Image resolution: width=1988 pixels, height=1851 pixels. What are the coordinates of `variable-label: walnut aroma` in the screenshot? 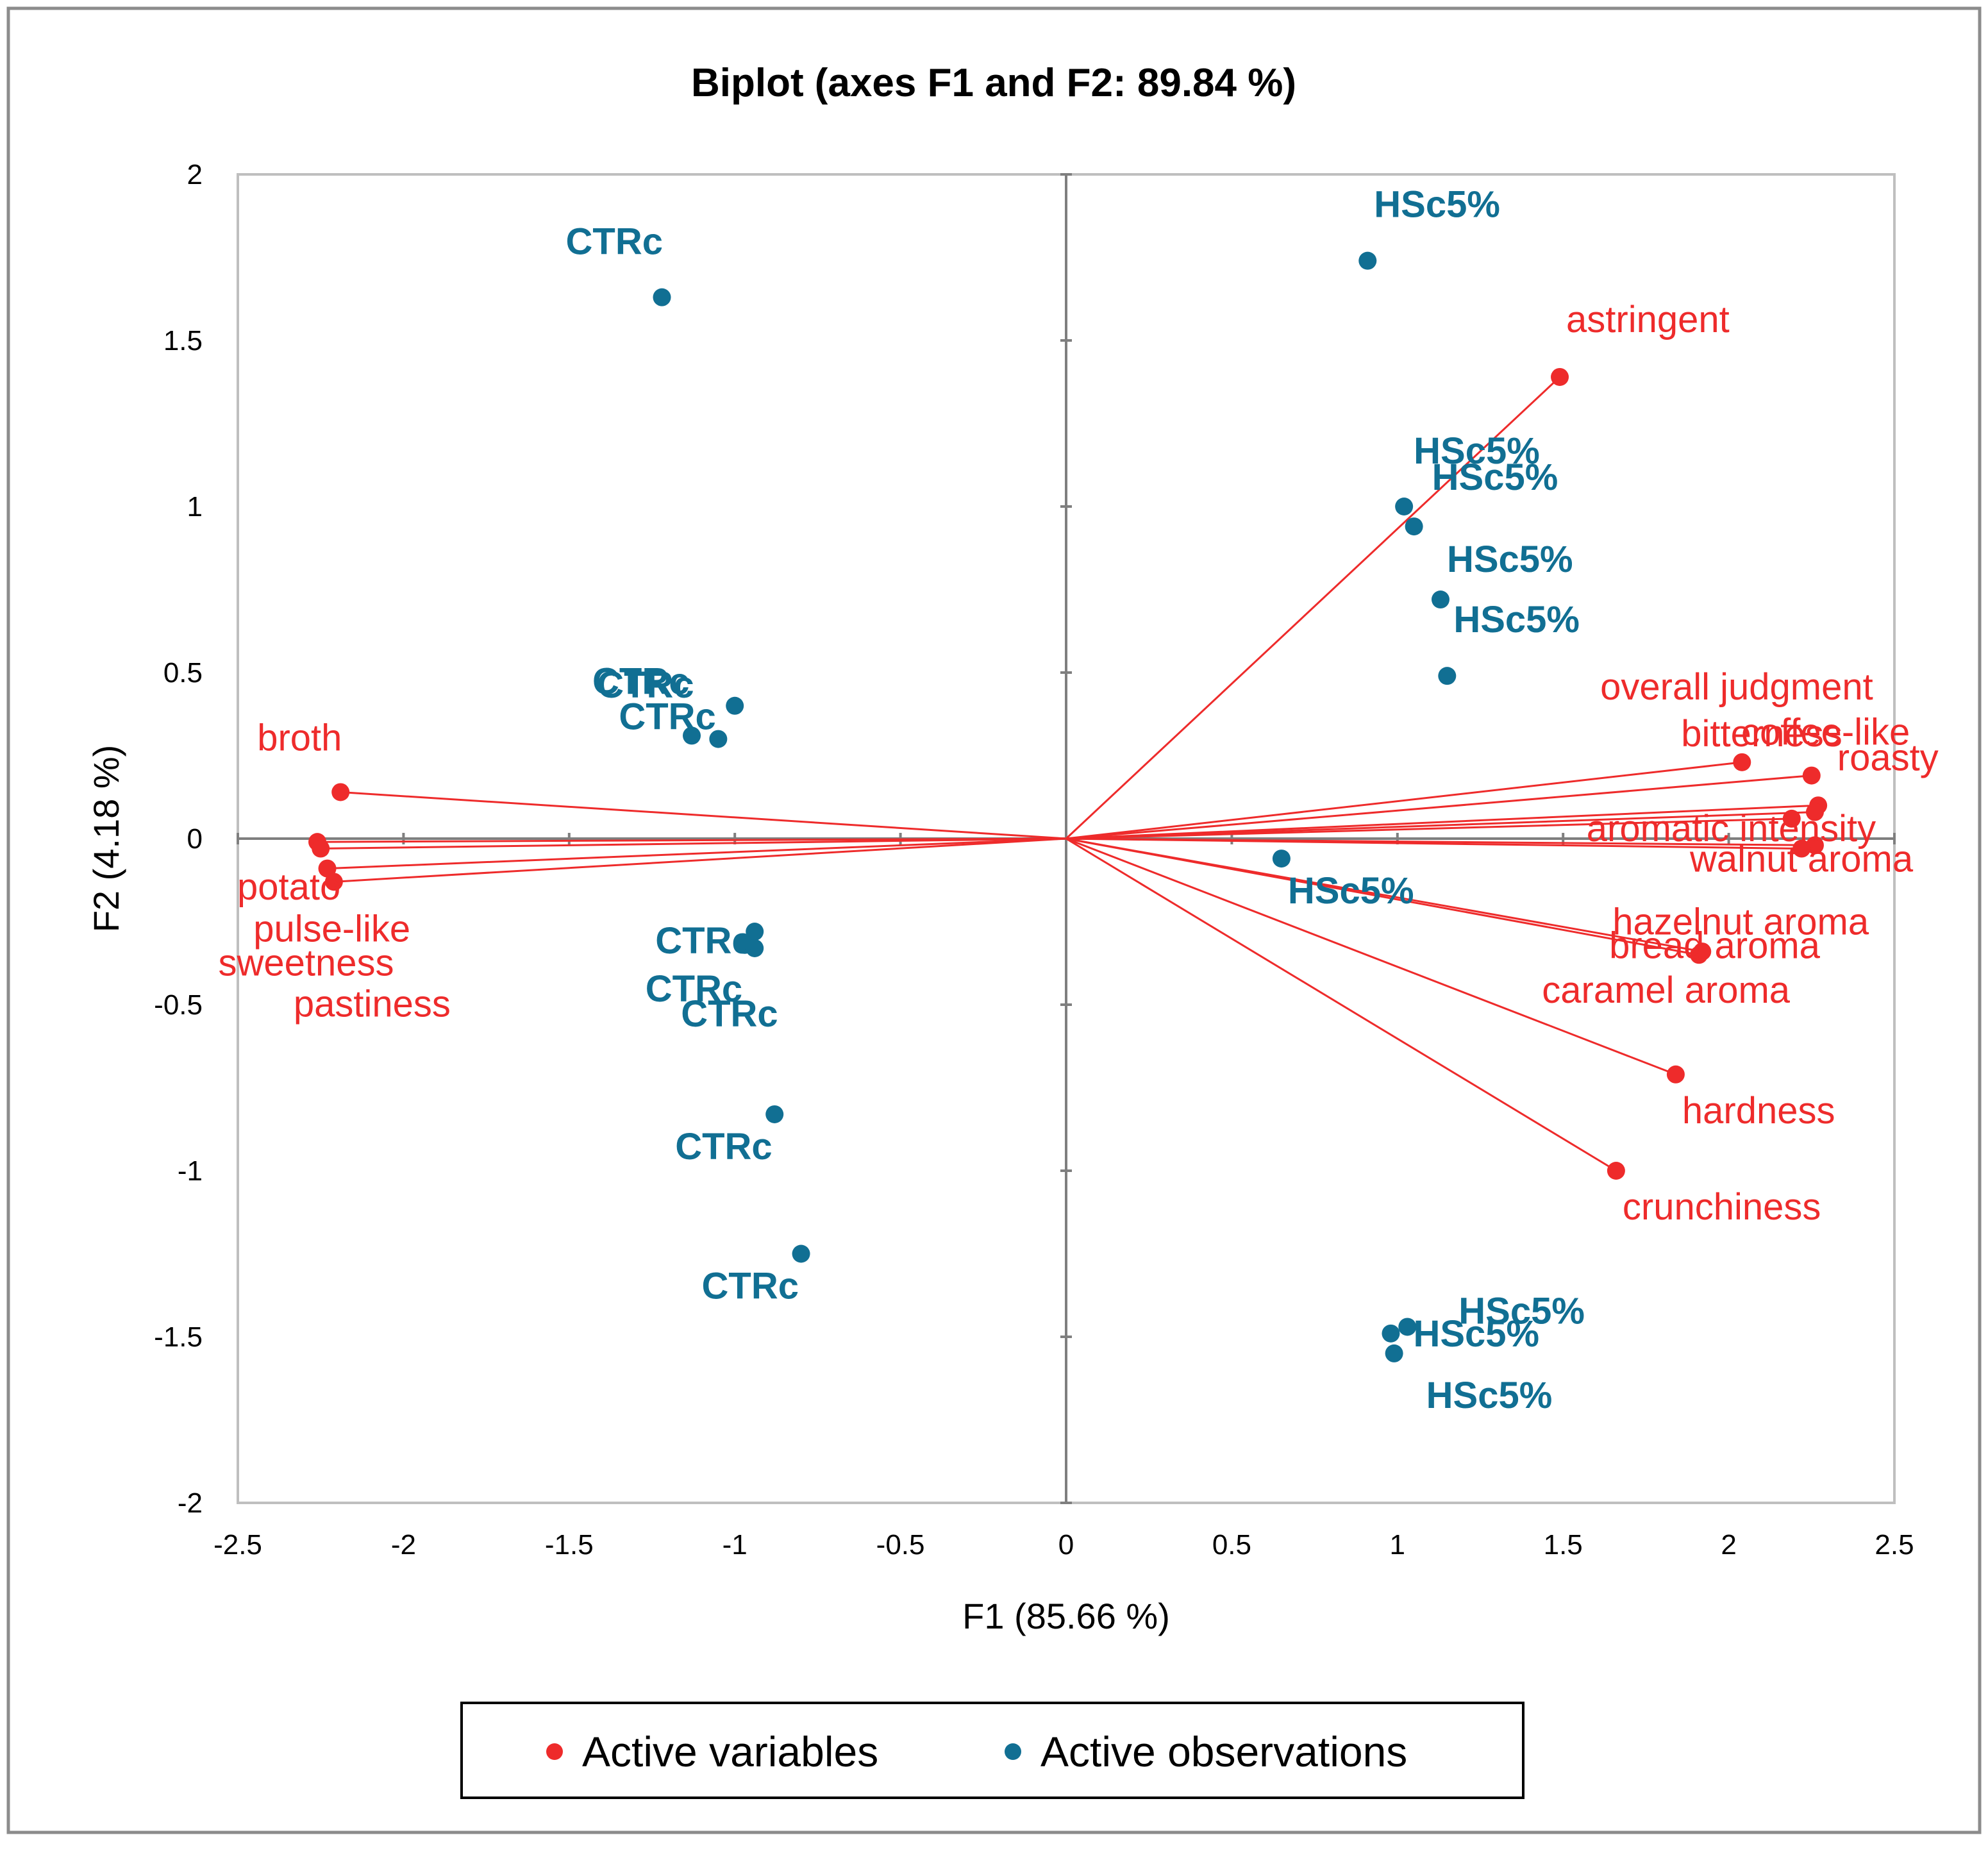 It's located at (1802, 859).